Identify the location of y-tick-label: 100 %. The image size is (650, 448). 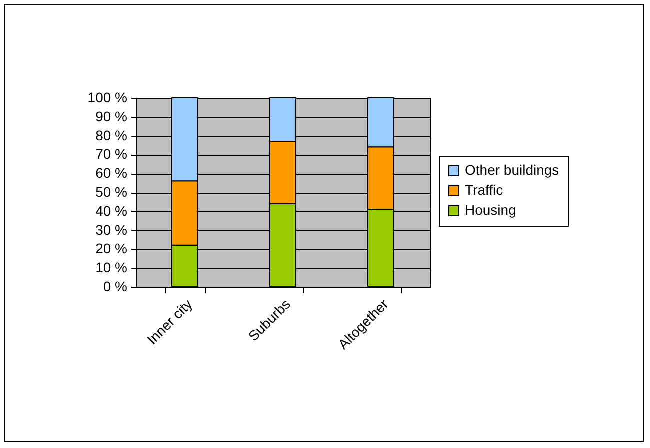
(108, 98).